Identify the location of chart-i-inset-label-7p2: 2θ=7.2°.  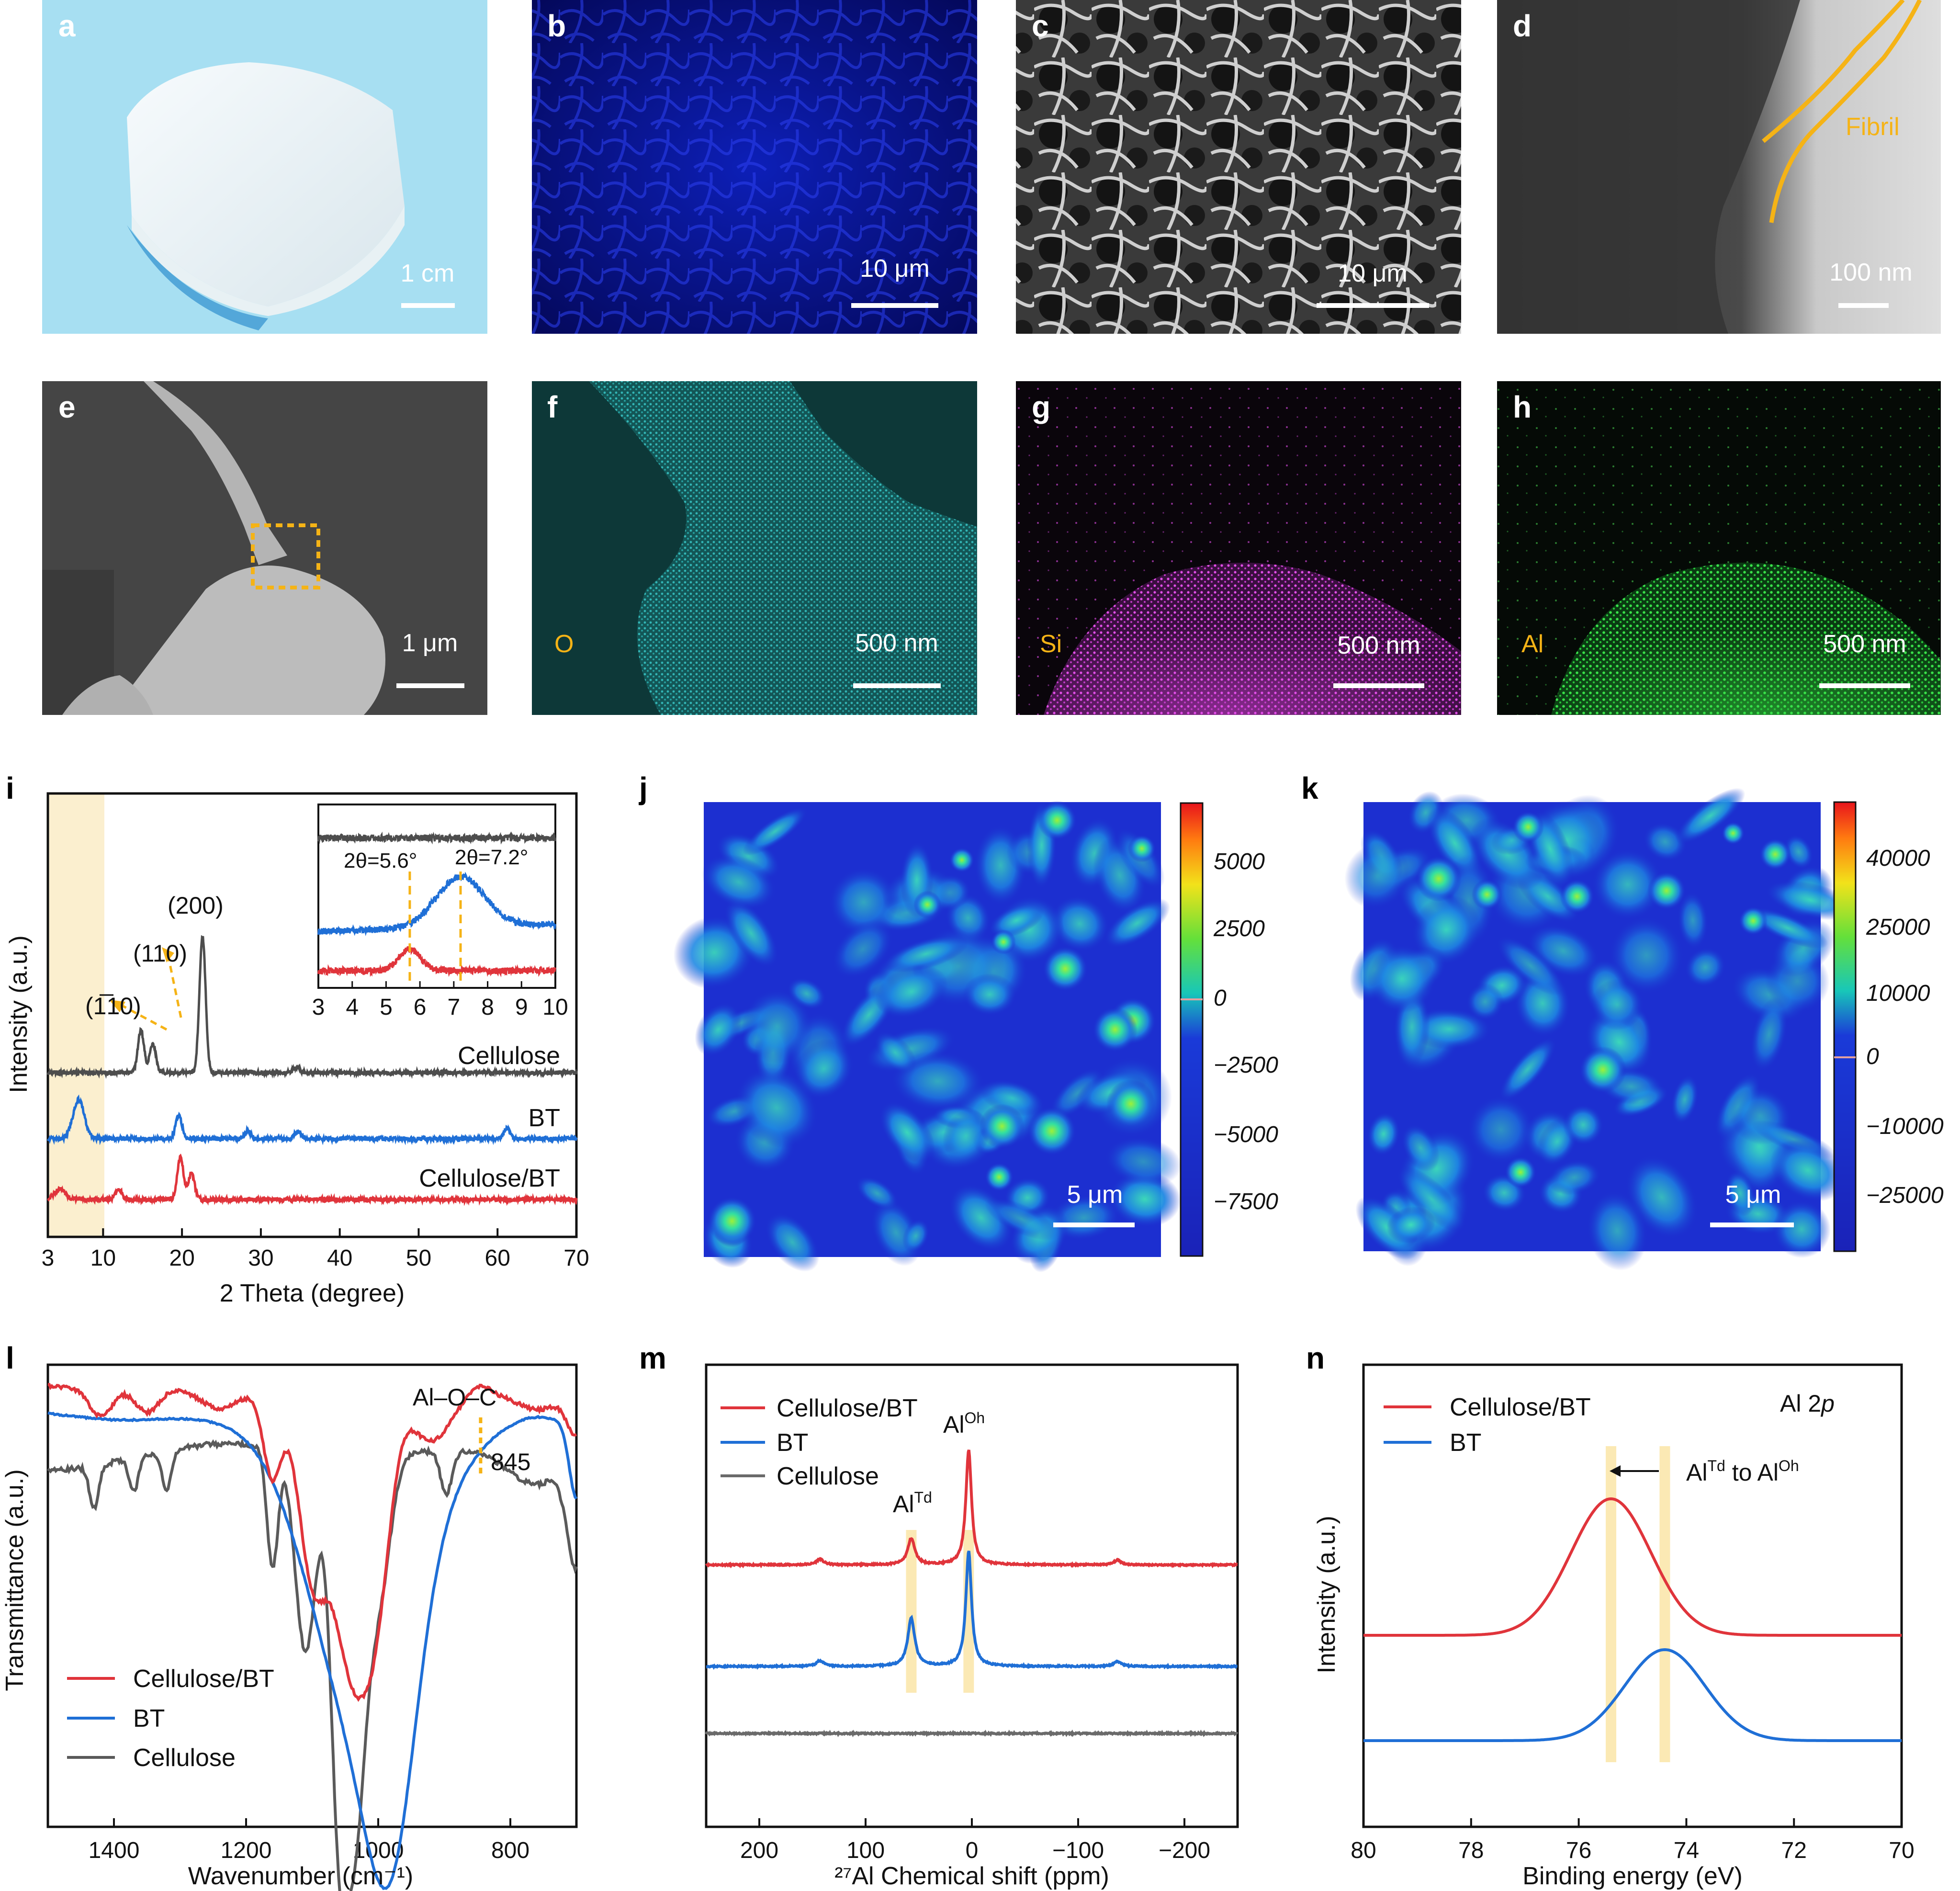
(491, 858).